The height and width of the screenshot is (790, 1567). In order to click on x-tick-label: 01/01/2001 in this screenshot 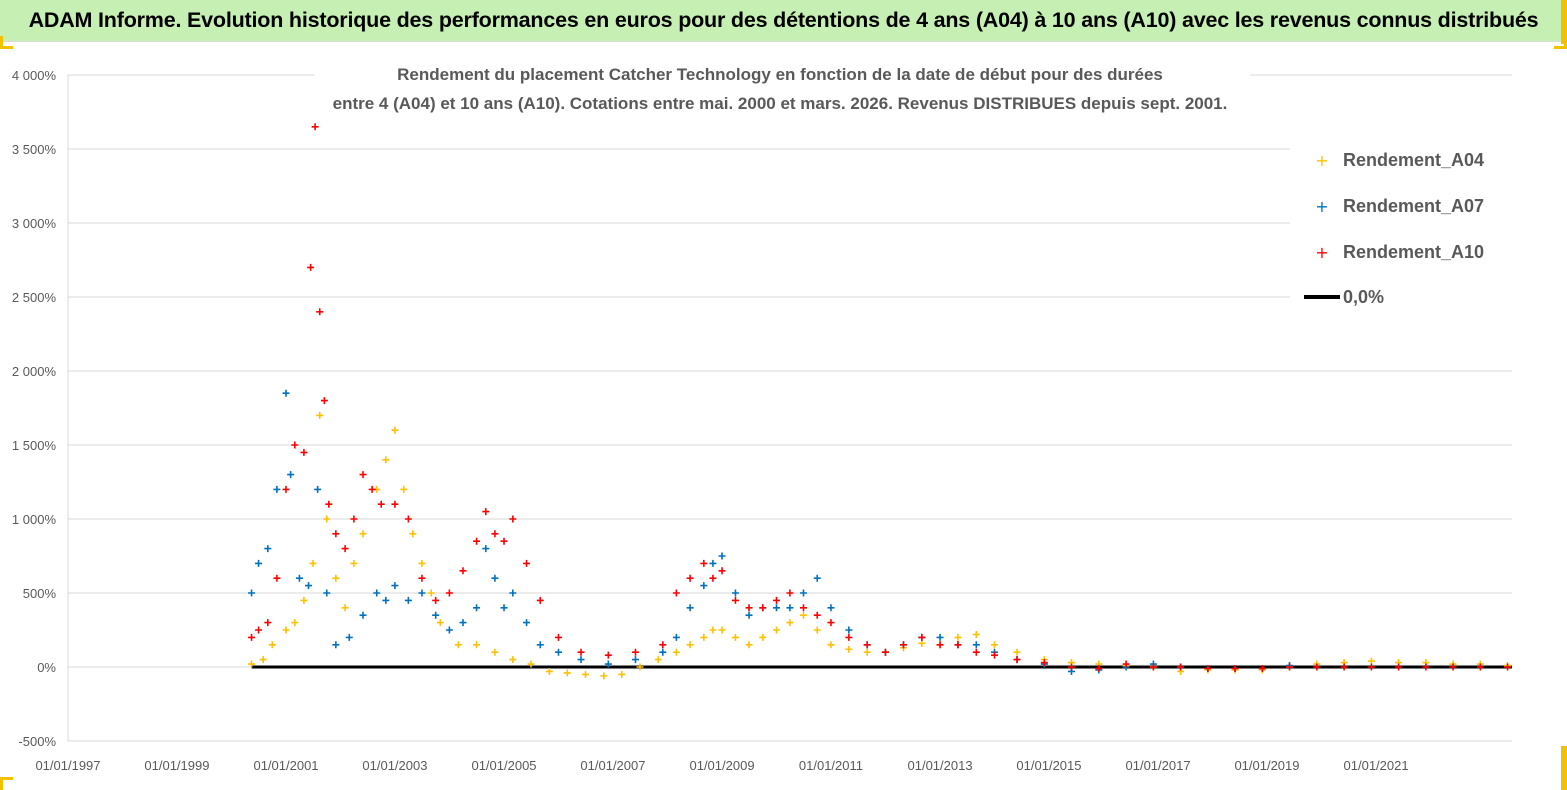, I will do `click(285, 765)`.